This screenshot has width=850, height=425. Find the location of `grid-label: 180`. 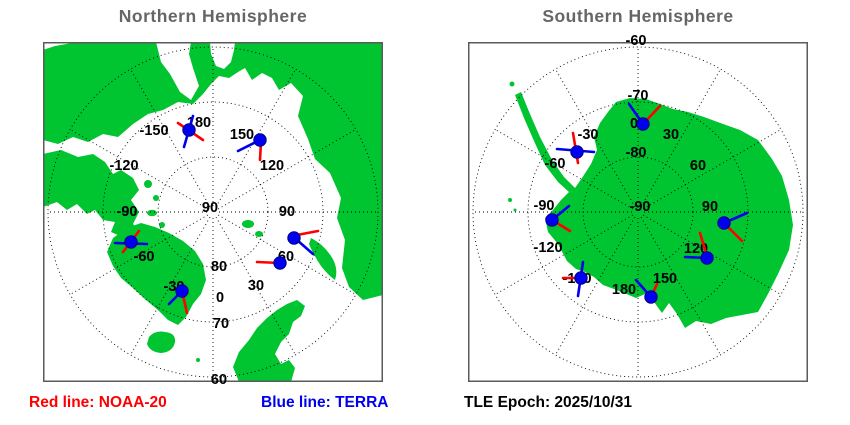

grid-label: 180 is located at coordinates (624, 290).